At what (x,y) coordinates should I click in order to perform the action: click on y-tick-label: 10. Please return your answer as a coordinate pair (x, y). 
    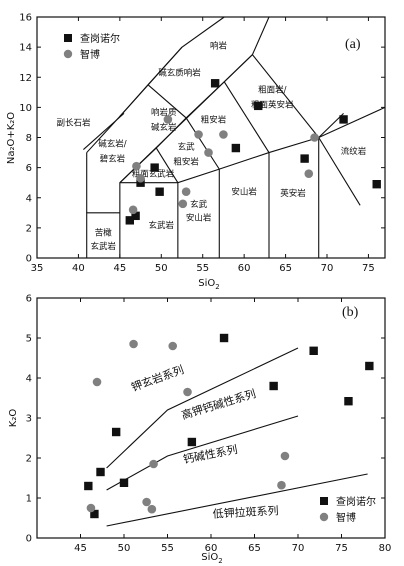
    Looking at the image, I should click on (25, 108).